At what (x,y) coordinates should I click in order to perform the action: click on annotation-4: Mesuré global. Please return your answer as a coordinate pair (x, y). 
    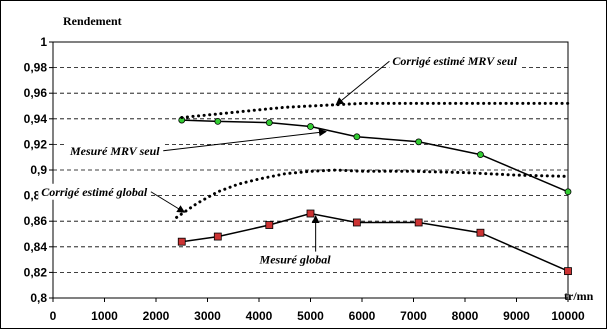
    Looking at the image, I should click on (295, 241).